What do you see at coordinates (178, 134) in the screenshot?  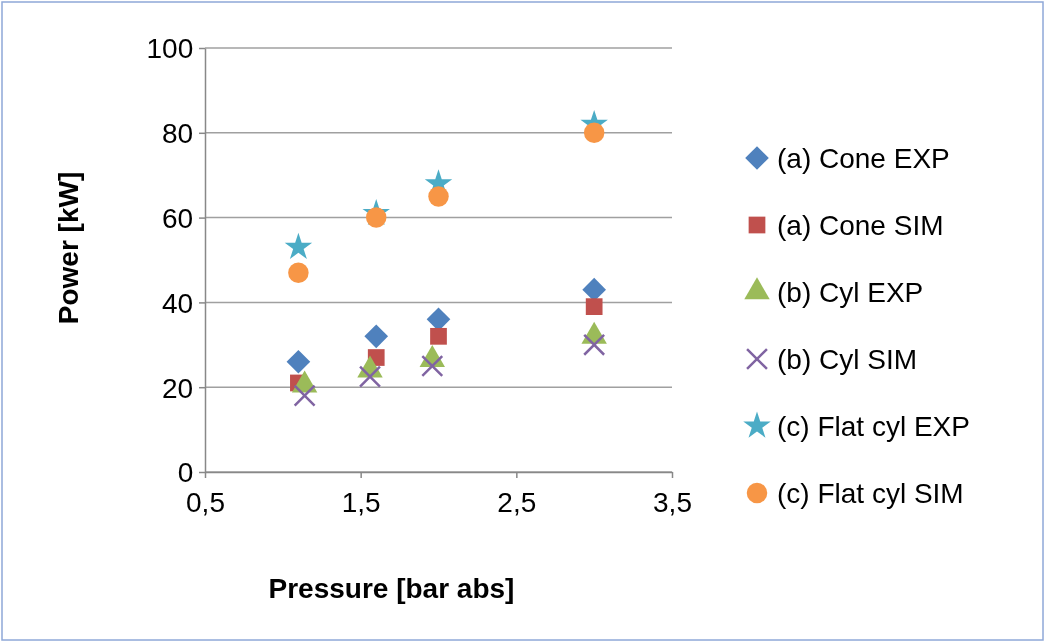 I see `y-tick-label: 80` at bounding box center [178, 134].